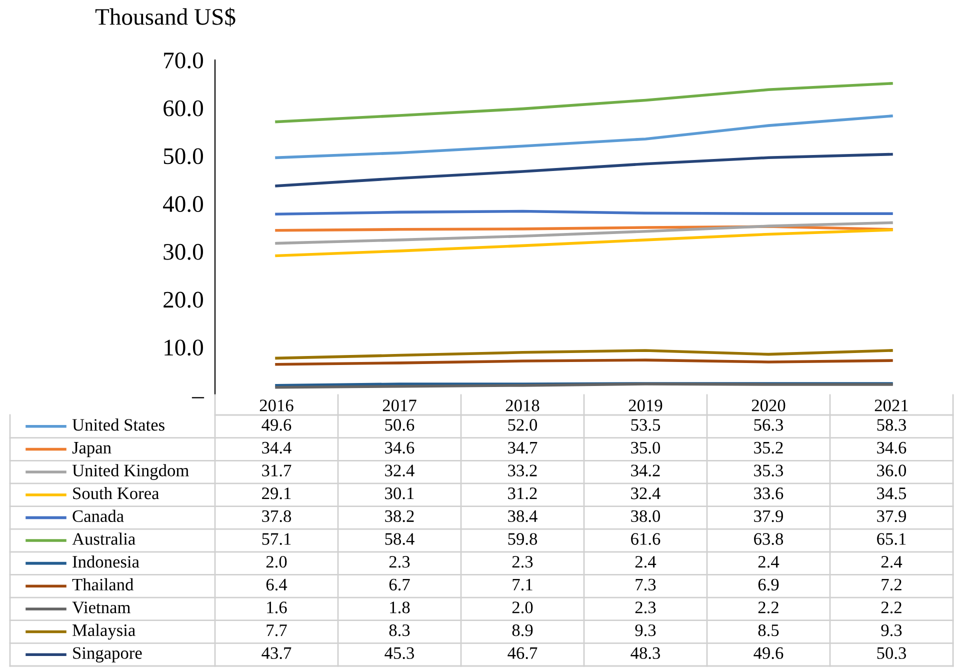 The width and height of the screenshot is (954, 668). I want to click on data-label: 31.2, so click(522, 494).